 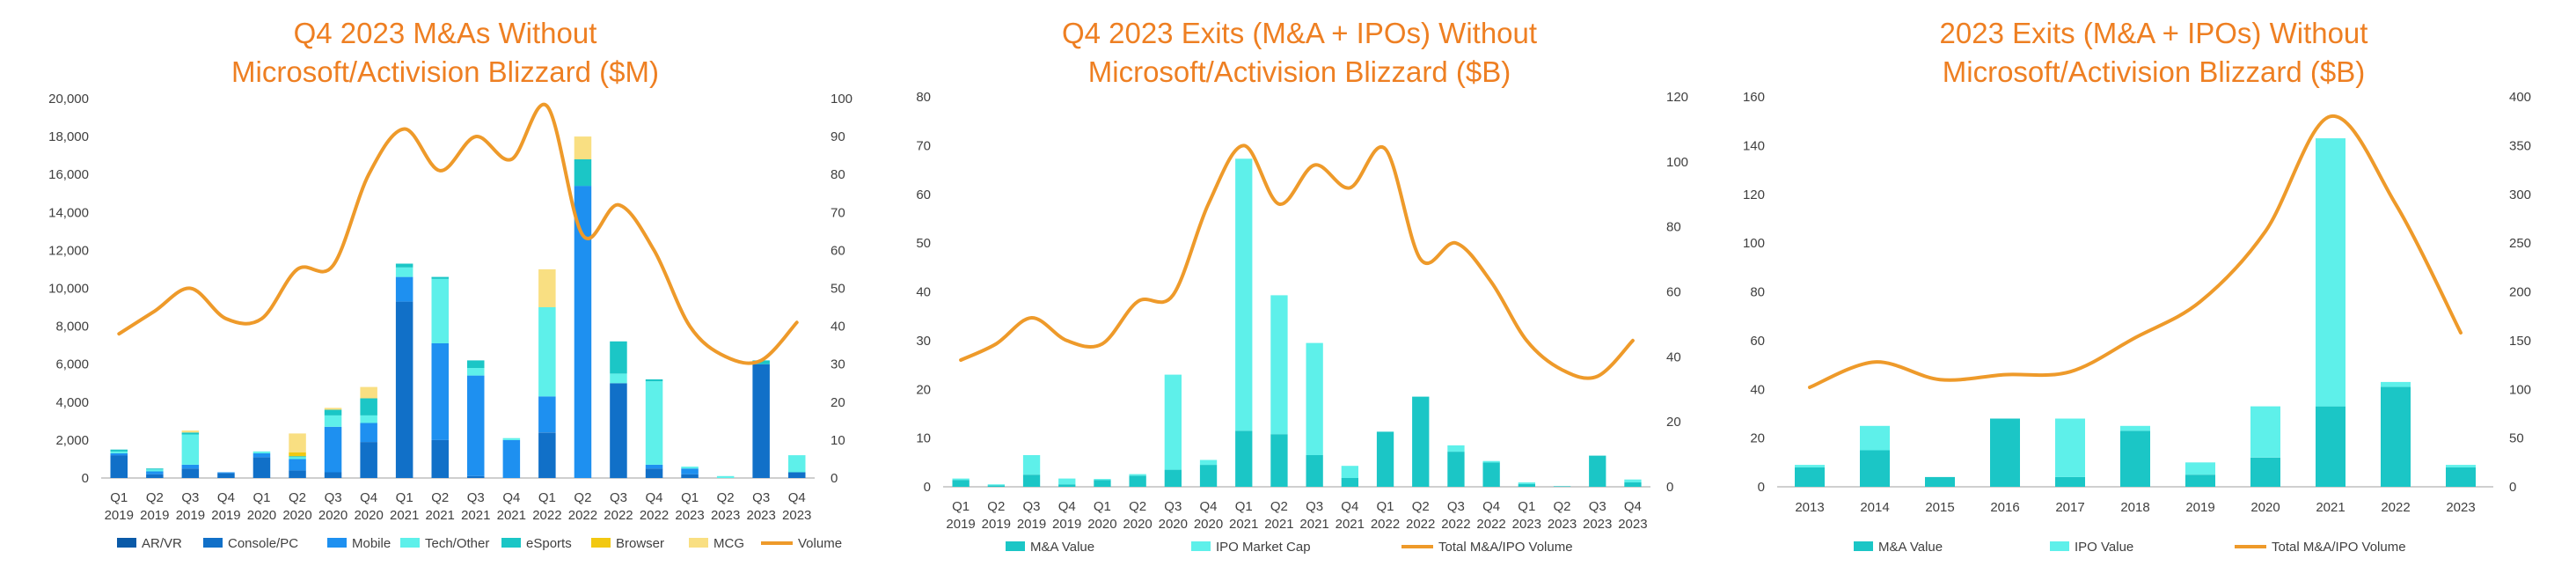 What do you see at coordinates (68, 136) in the screenshot?
I see `chart-1-y-tick: 18,000` at bounding box center [68, 136].